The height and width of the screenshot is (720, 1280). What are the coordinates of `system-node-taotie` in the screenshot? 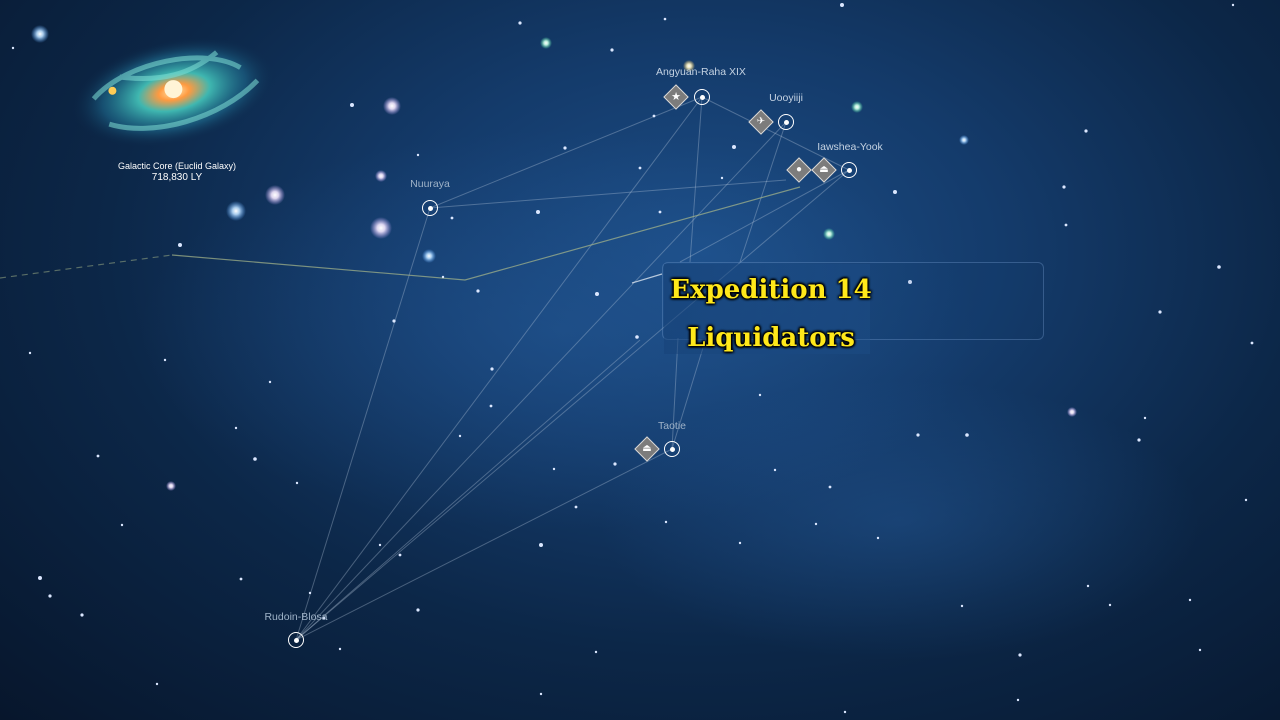 It's located at (672, 449).